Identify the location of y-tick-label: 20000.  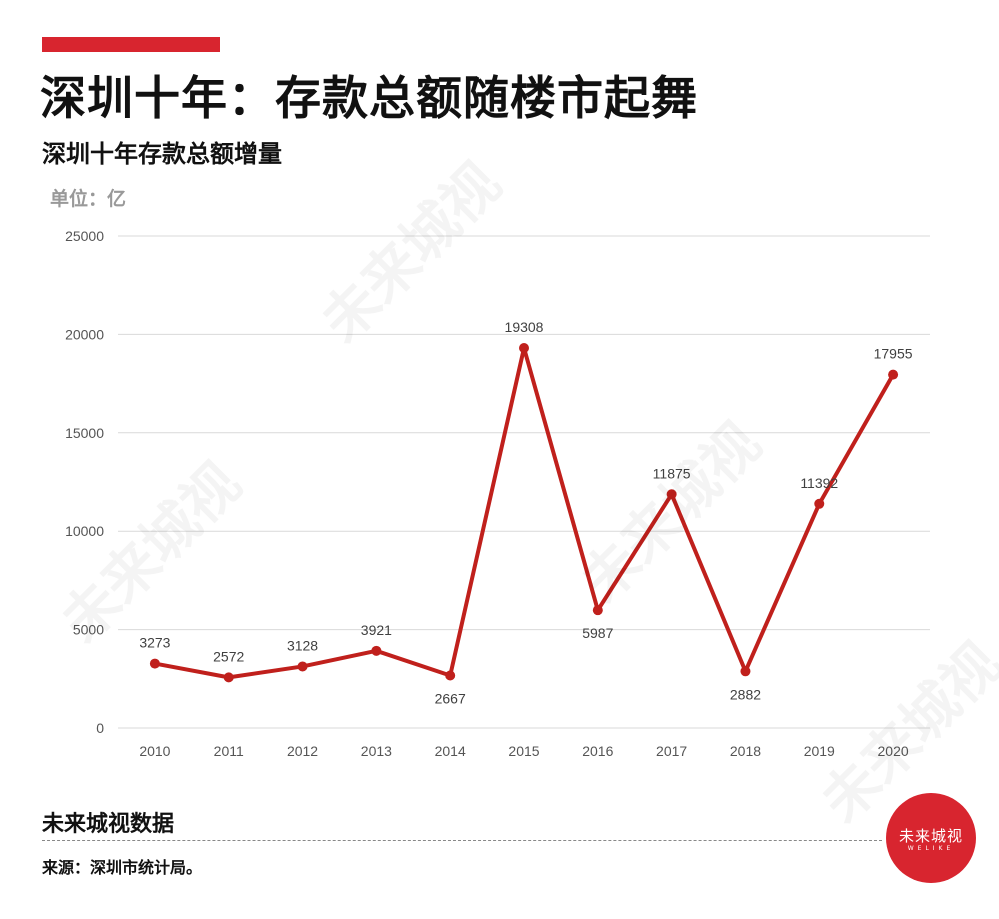
(84, 334).